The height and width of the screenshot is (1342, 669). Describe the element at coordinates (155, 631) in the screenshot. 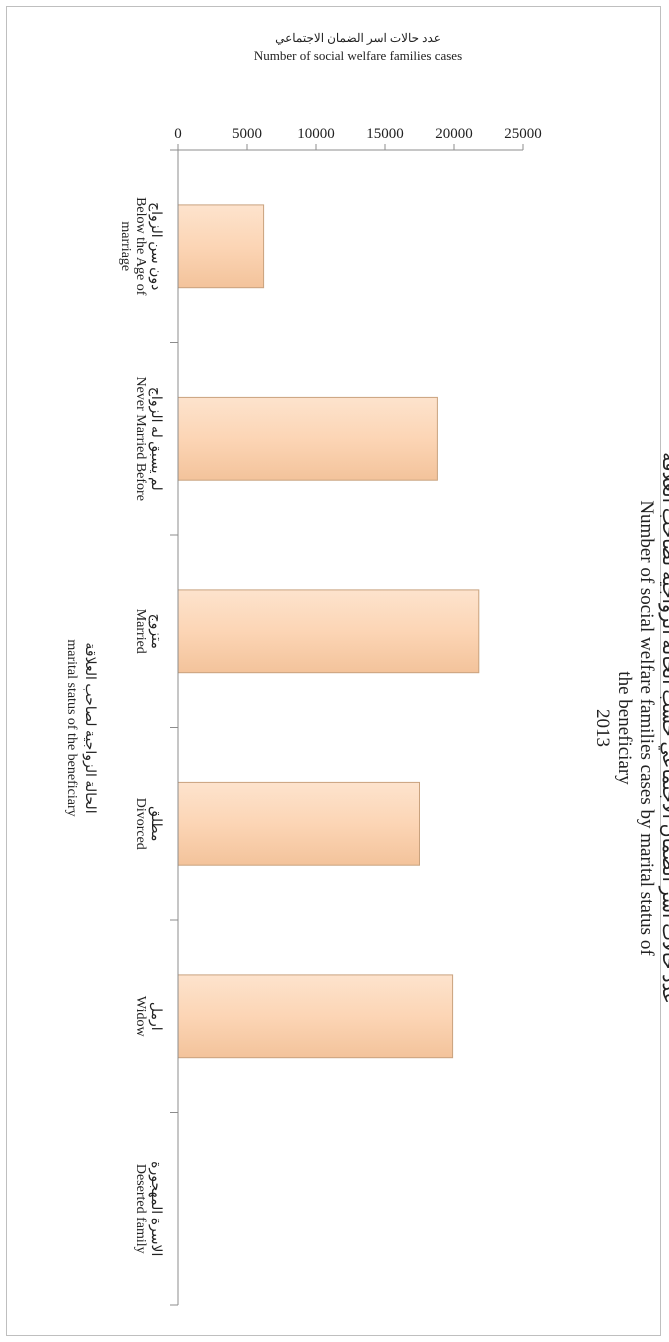

I see `category-label-2-line-0: متزوج` at that location.